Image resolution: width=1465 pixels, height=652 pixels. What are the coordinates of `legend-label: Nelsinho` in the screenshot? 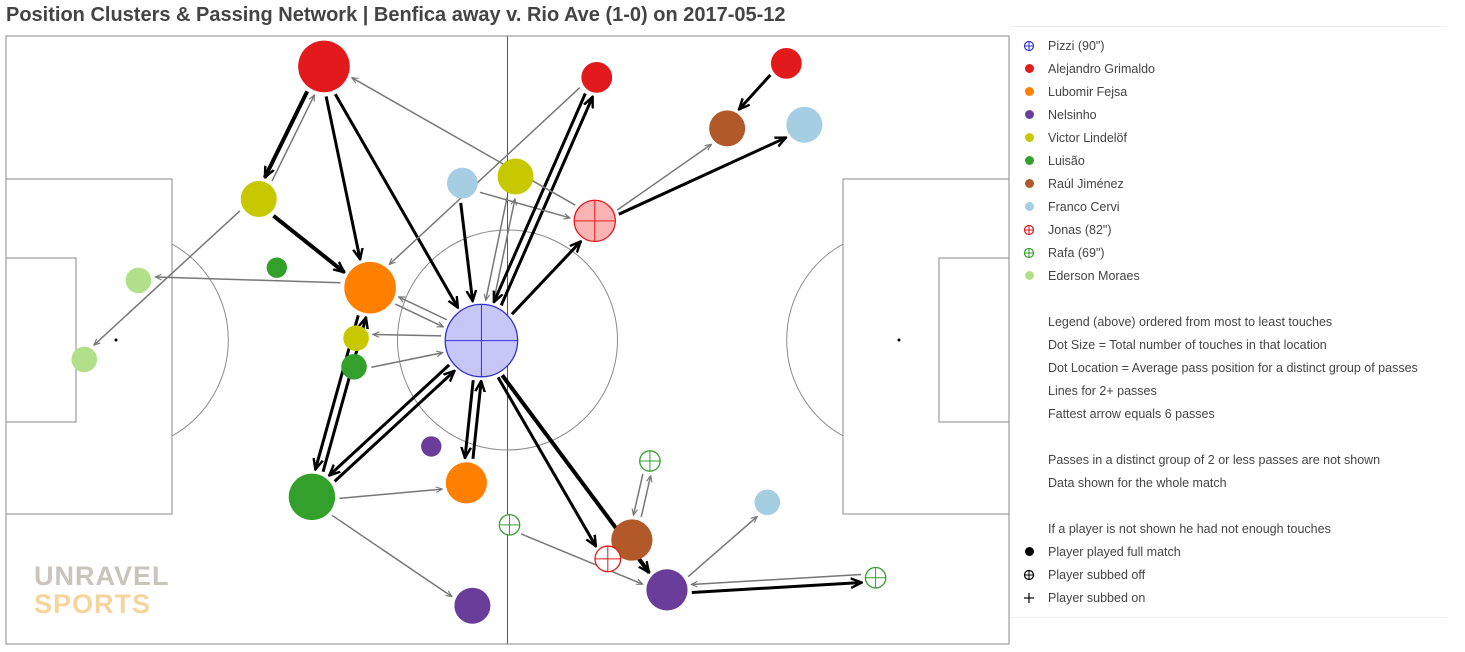 It's located at (1072, 114).